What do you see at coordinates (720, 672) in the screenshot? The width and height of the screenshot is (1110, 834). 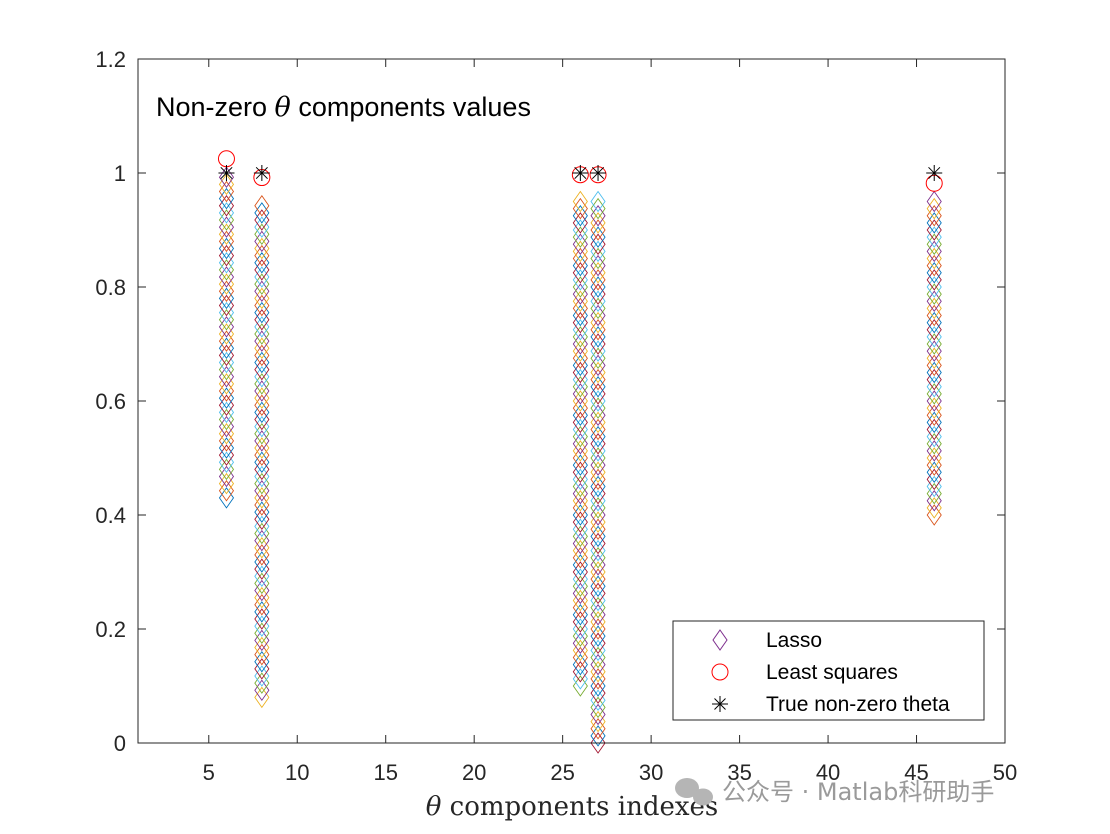 I see `legend-least-squares-marker` at bounding box center [720, 672].